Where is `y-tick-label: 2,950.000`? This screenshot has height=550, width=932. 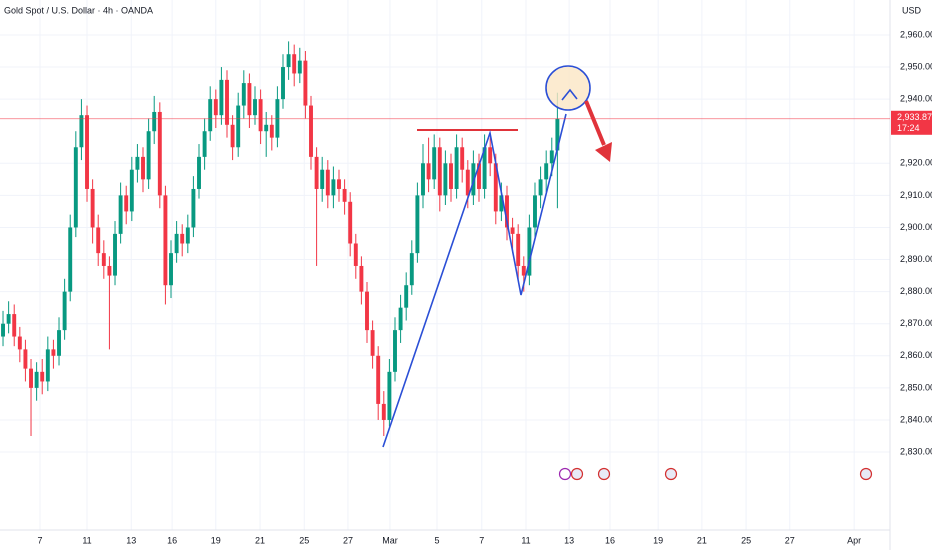
y-tick-label: 2,950.000 is located at coordinates (916, 66).